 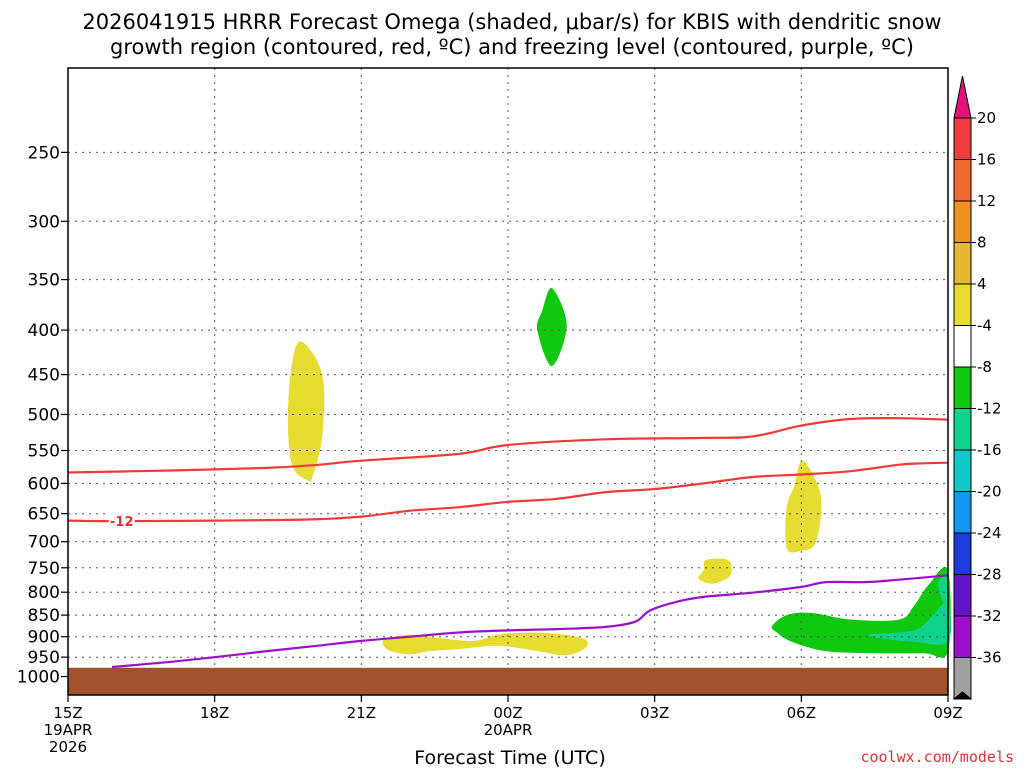 I want to click on colorbar-tick-label: -32, so click(x=989, y=616).